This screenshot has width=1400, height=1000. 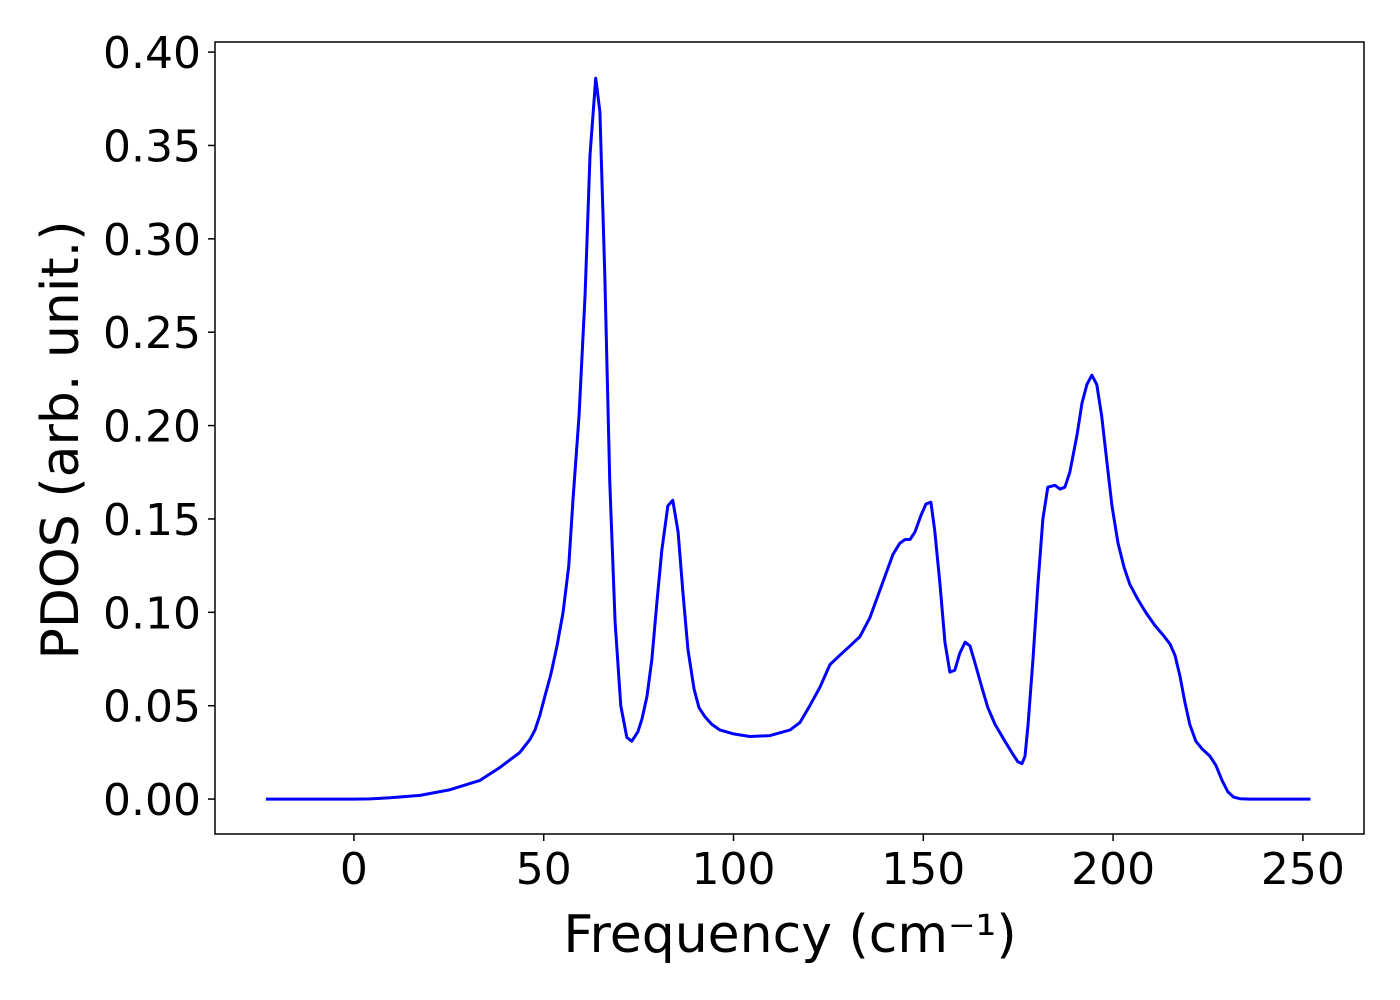 I want to click on x-tick-label: 250, so click(x=1303, y=869).